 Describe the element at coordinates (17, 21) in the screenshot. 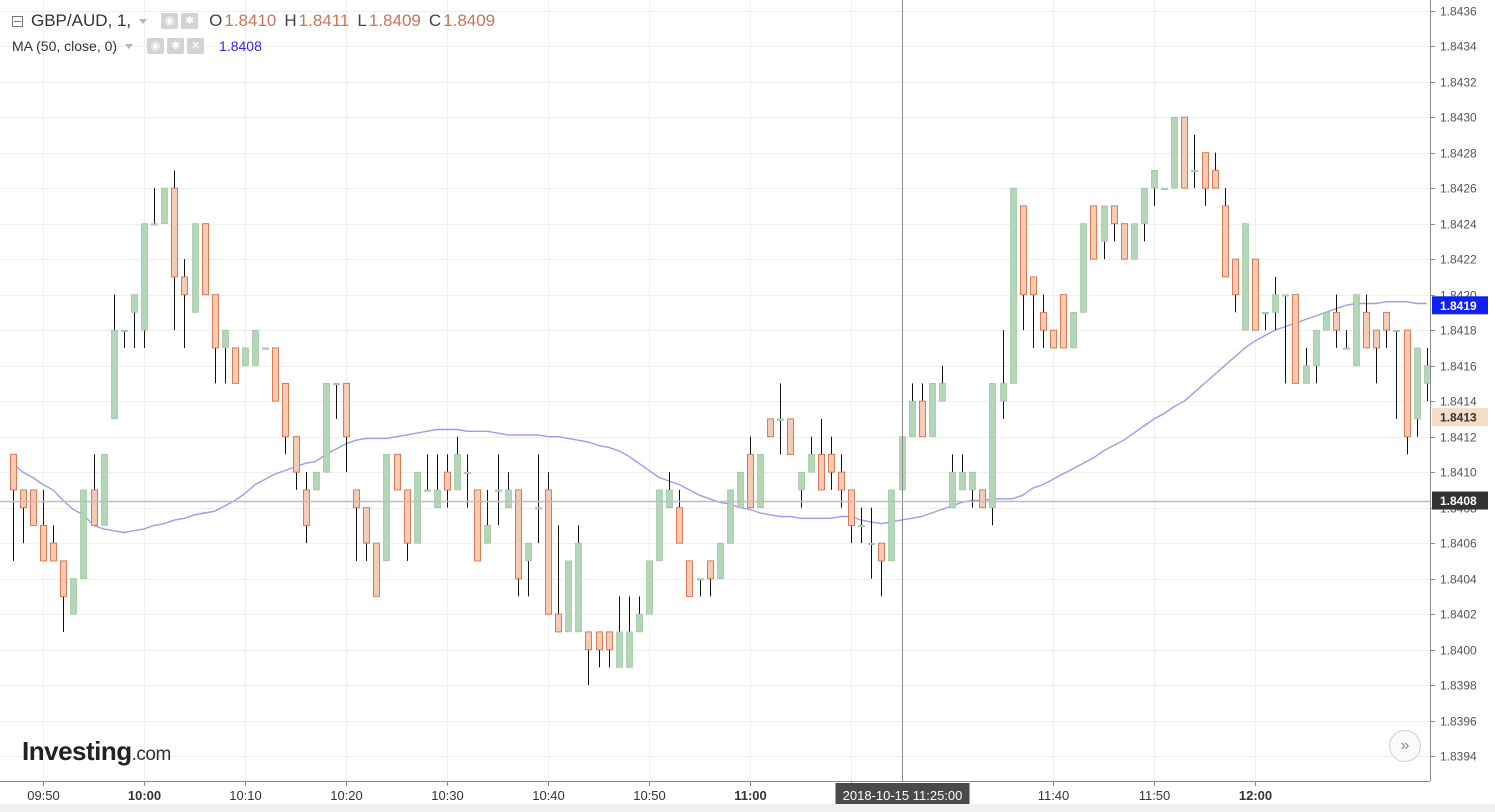

I see `collapse-icon` at that location.